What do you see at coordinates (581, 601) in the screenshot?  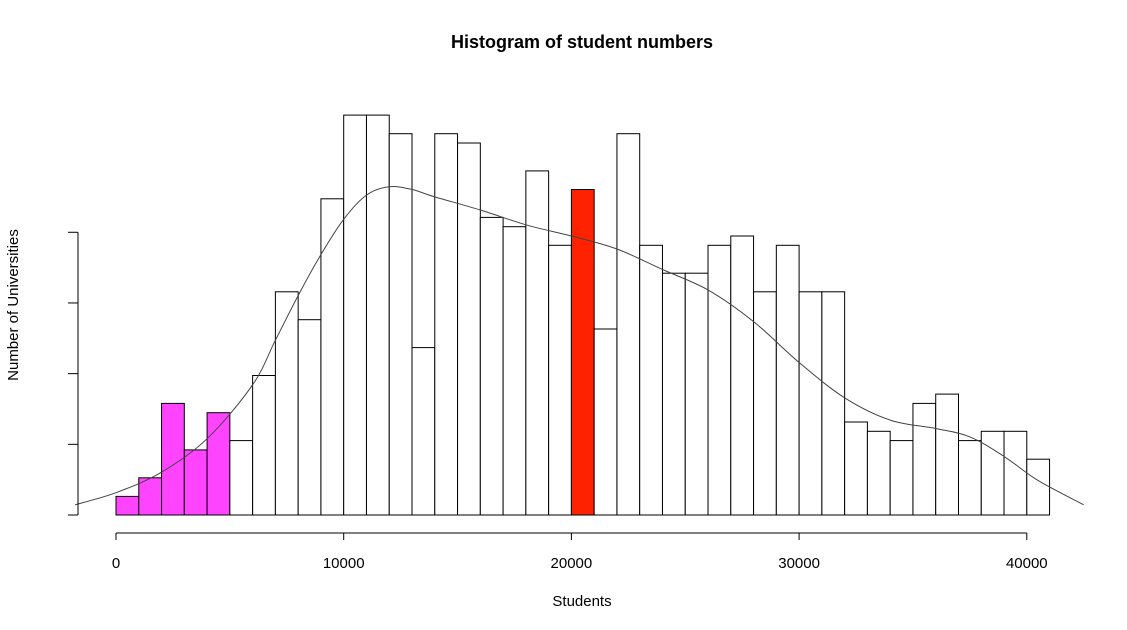 I see `x-axis-label: Students` at bounding box center [581, 601].